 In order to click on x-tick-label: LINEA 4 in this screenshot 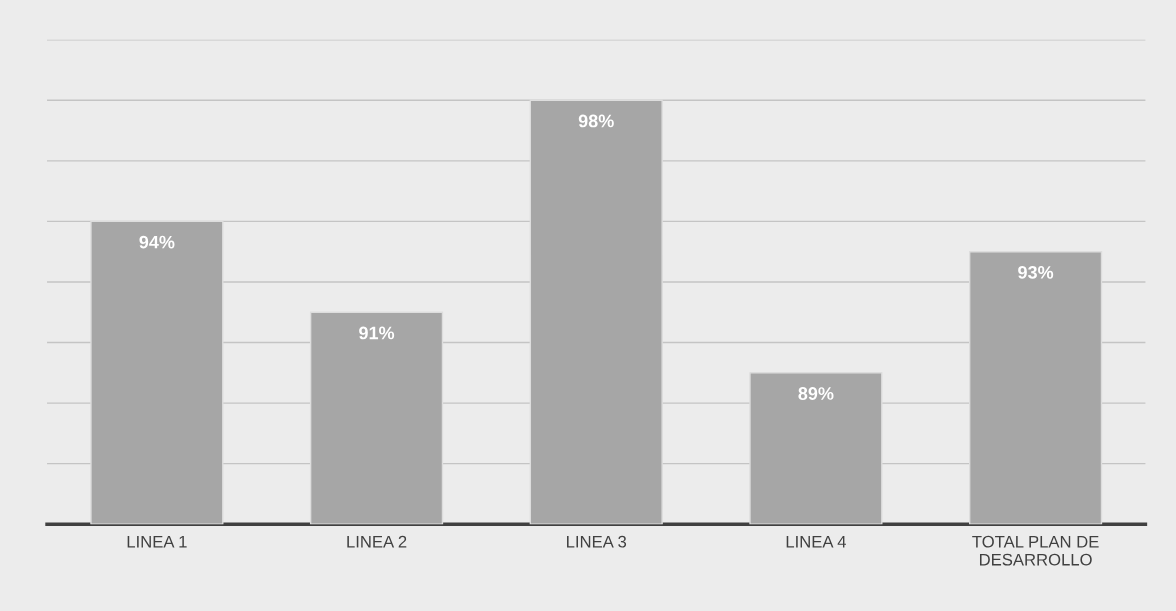, I will do `click(816, 541)`.